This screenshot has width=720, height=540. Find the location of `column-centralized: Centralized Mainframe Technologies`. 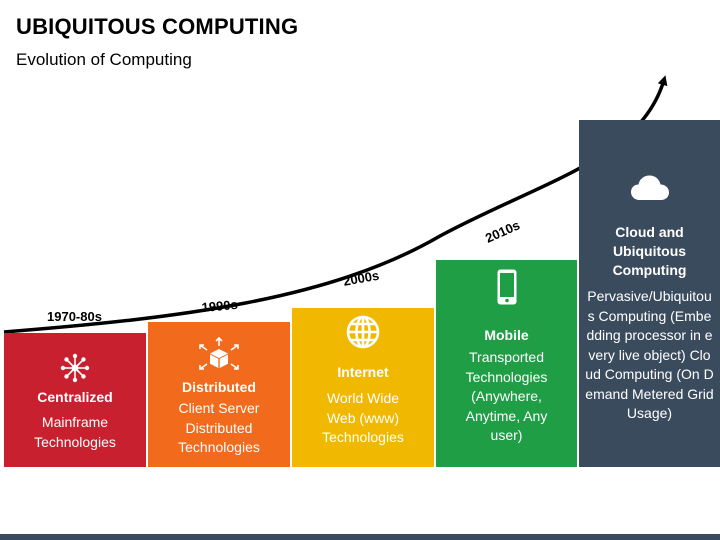

column-centralized: Centralized Mainframe Technologies is located at coordinates (75, 400).